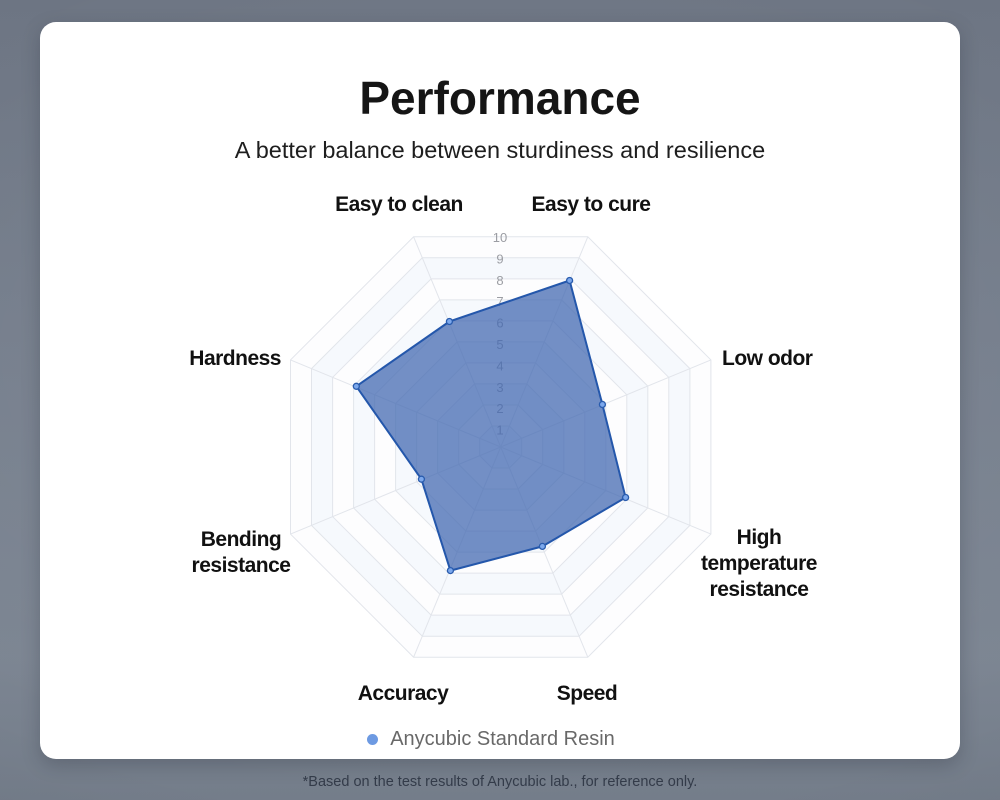  I want to click on svg-text: 10, so click(500, 237).